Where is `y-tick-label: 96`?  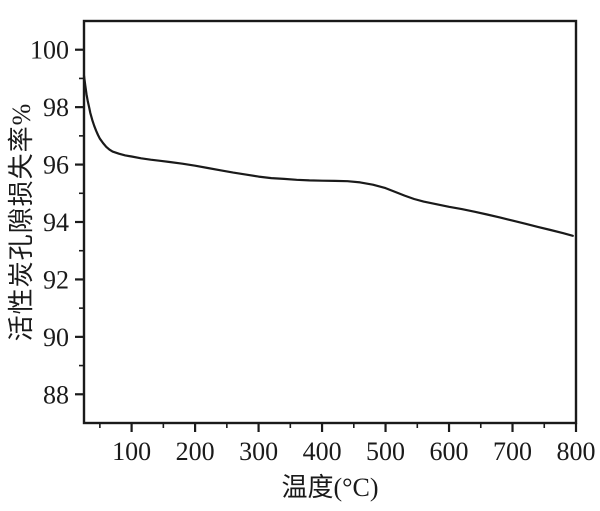
y-tick-label: 96 is located at coordinates (56, 165).